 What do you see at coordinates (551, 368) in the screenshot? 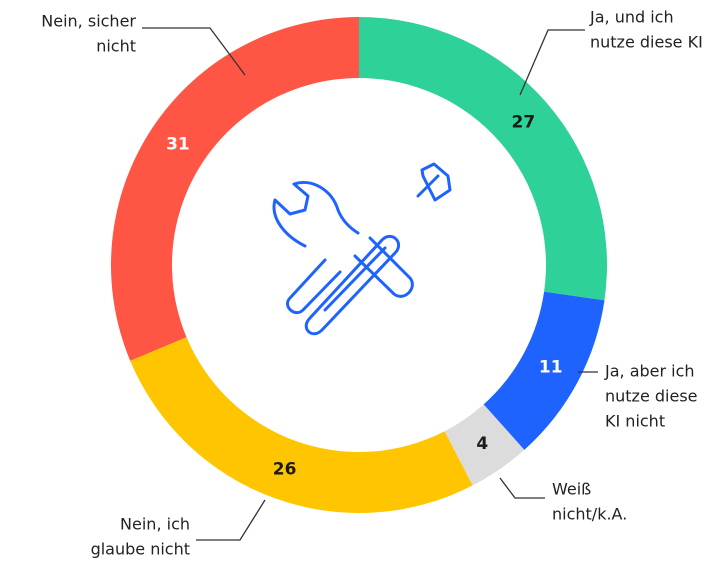
I see `value-label: 11` at bounding box center [551, 368].